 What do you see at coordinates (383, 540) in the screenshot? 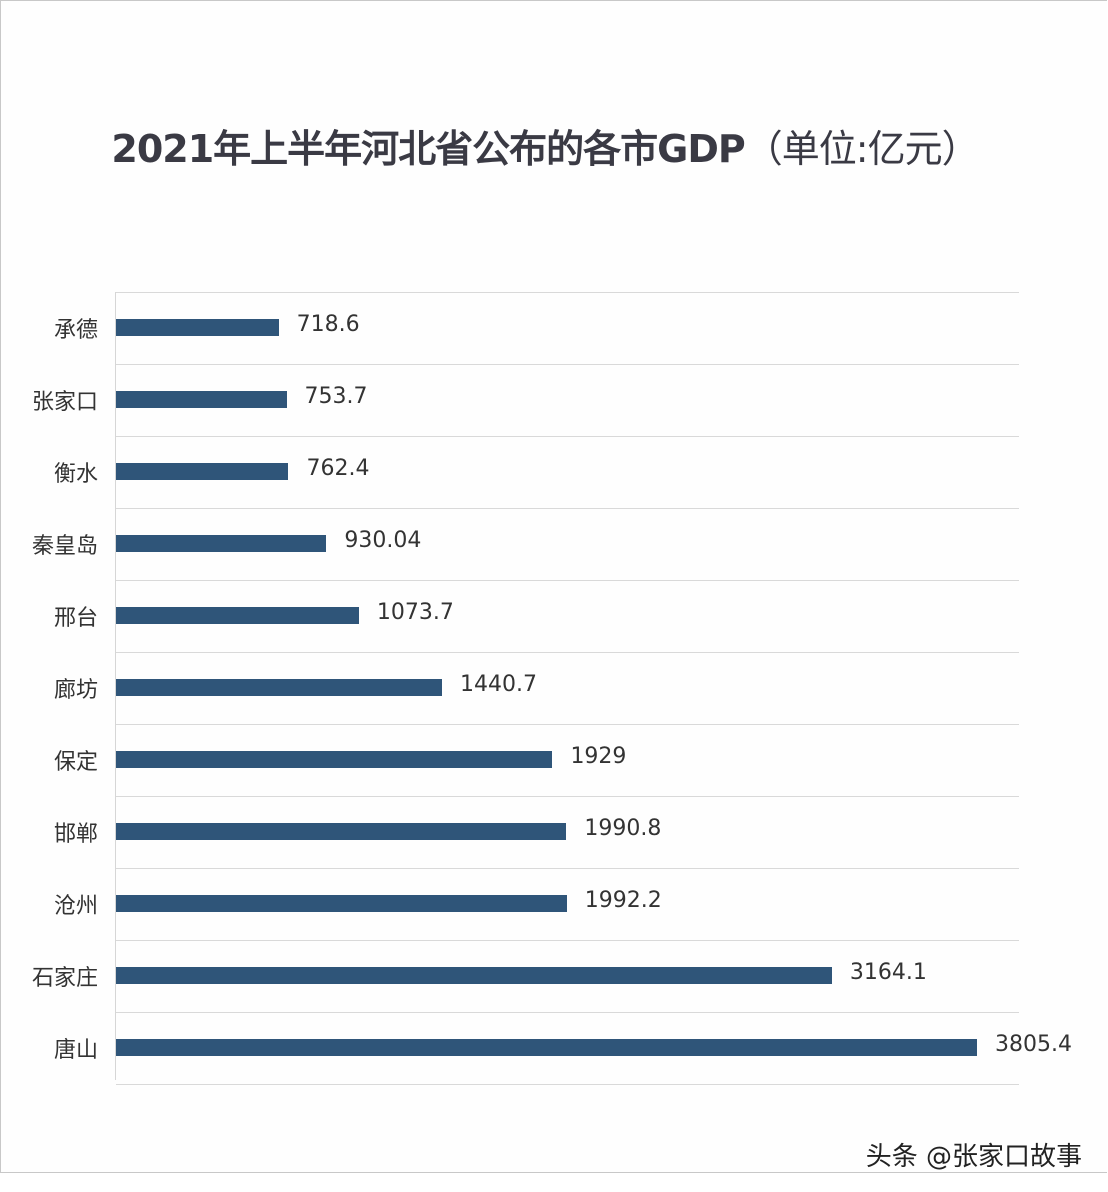
I see `value-label: 930.04` at bounding box center [383, 540].